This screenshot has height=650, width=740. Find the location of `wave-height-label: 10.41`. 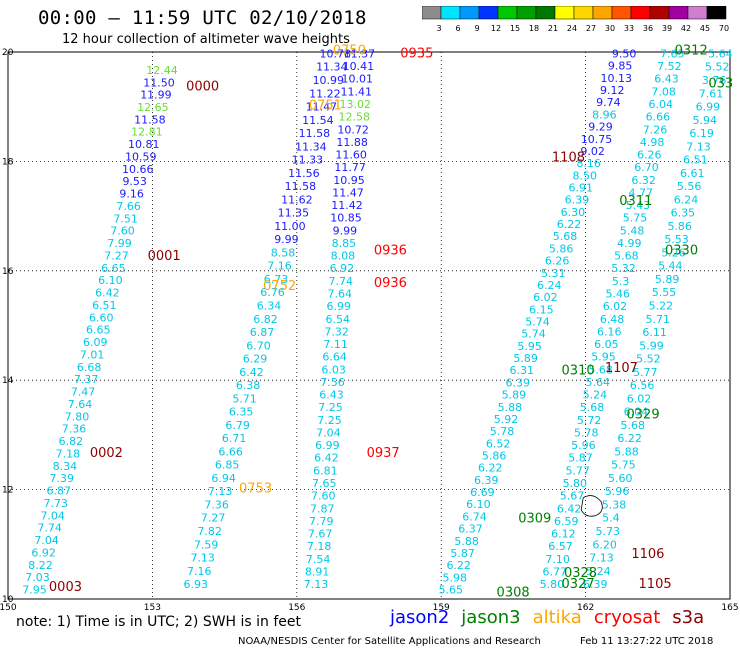

wave-height-label: 10.41 is located at coordinates (359, 66).